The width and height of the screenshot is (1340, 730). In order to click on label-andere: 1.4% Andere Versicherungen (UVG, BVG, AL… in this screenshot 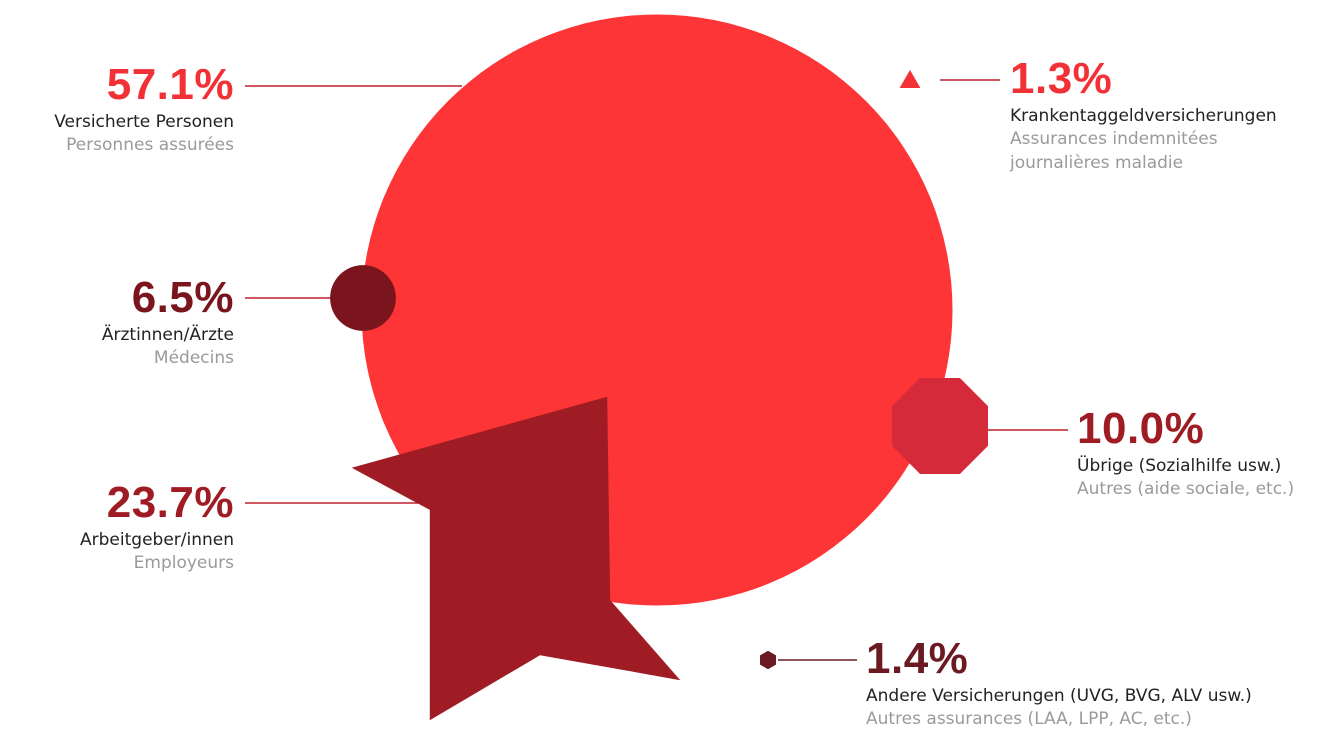, I will do `click(1059, 683)`.